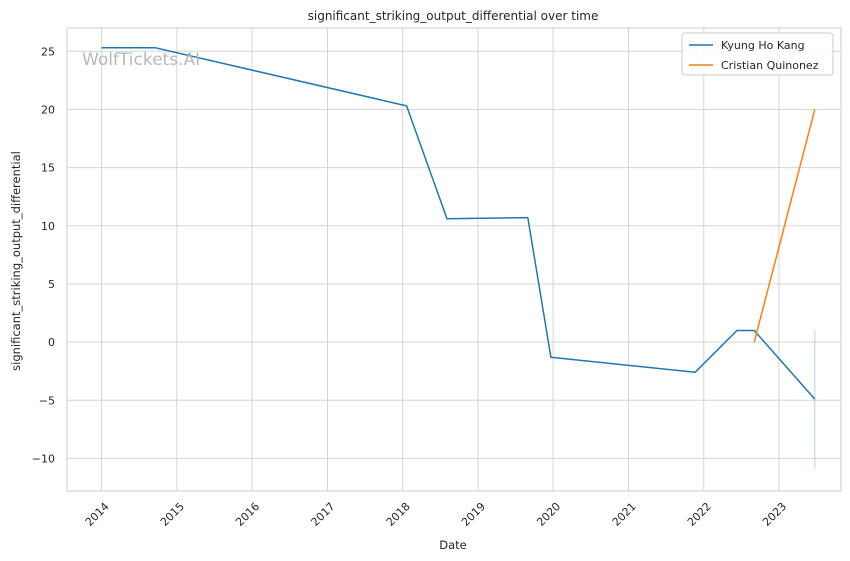 The image size is (850, 561). I want to click on y-tick-label: −10, so click(43, 458).